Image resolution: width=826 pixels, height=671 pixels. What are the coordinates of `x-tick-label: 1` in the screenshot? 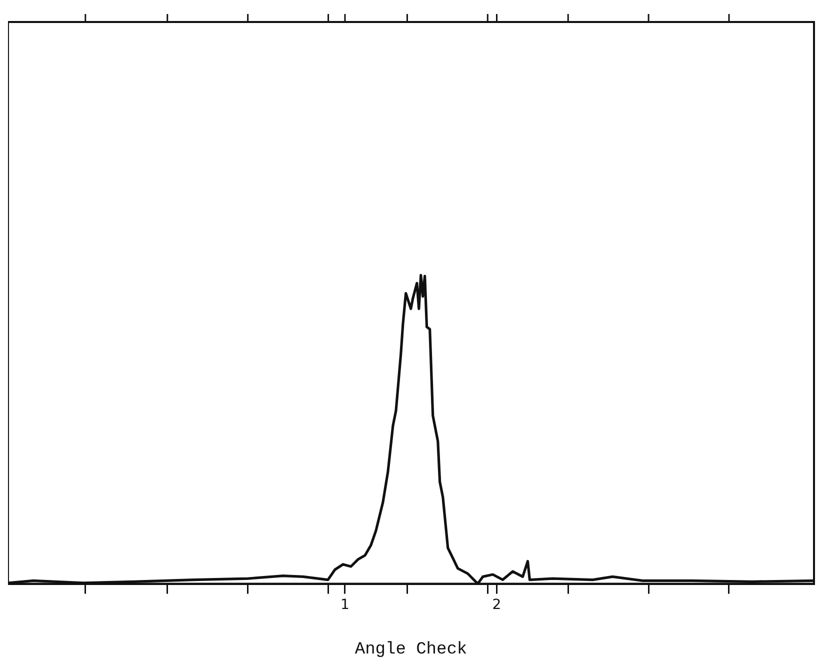 It's located at (345, 604).